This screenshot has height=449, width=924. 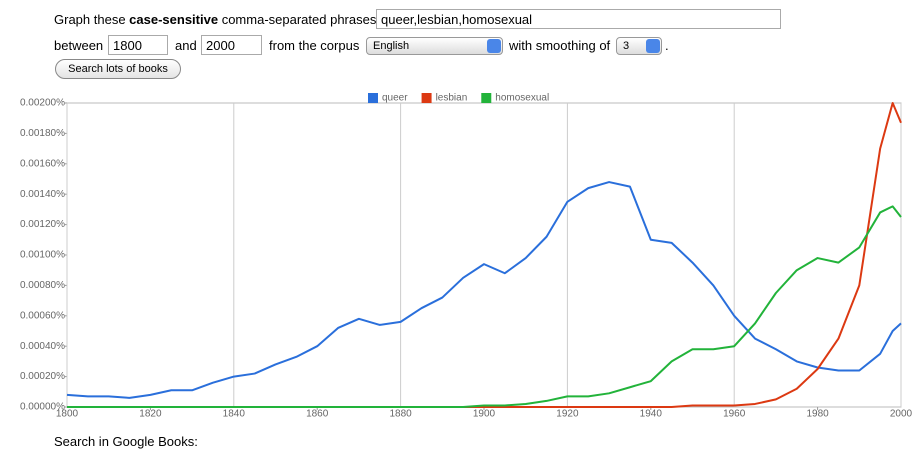 I want to click on y-tick-label: 0.00080%, so click(x=42, y=285).